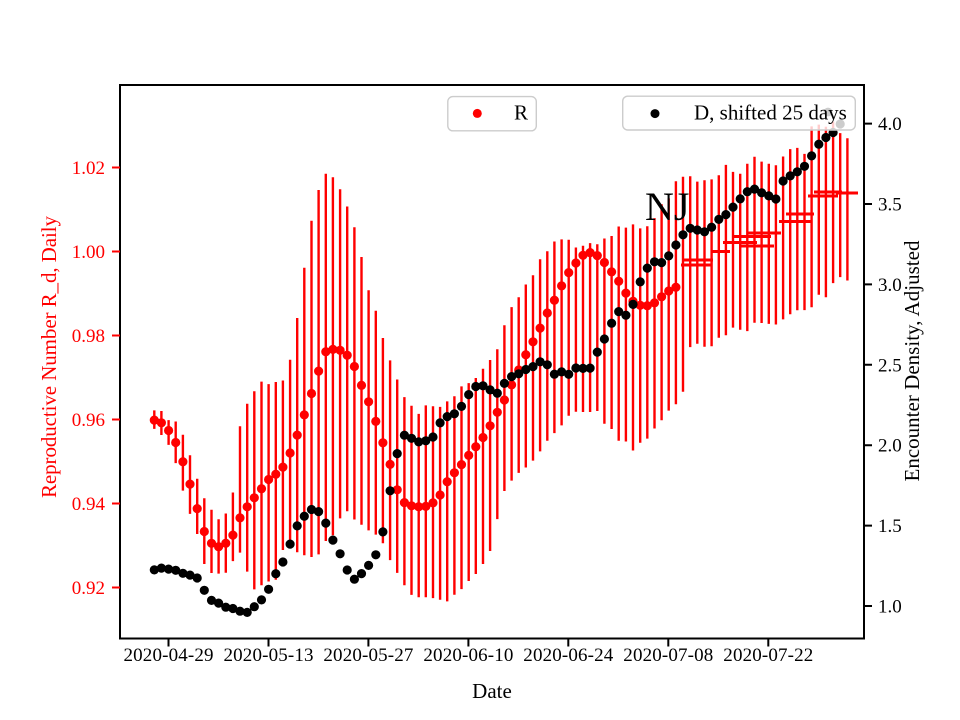  What do you see at coordinates (770, 113) in the screenshot?
I see `svg-text: D, shifted 25 days` at bounding box center [770, 113].